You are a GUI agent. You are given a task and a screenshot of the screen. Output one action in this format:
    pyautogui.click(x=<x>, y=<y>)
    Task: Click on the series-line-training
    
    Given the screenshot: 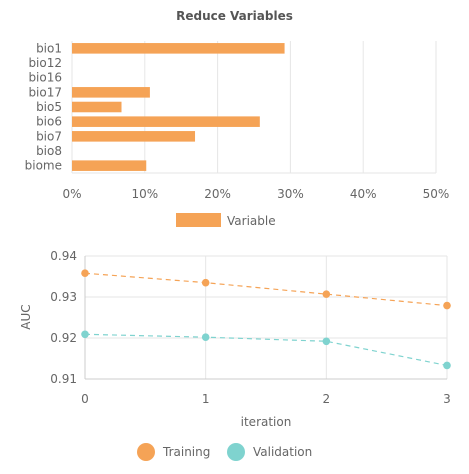 What is the action you would take?
    pyautogui.click(x=266, y=289)
    